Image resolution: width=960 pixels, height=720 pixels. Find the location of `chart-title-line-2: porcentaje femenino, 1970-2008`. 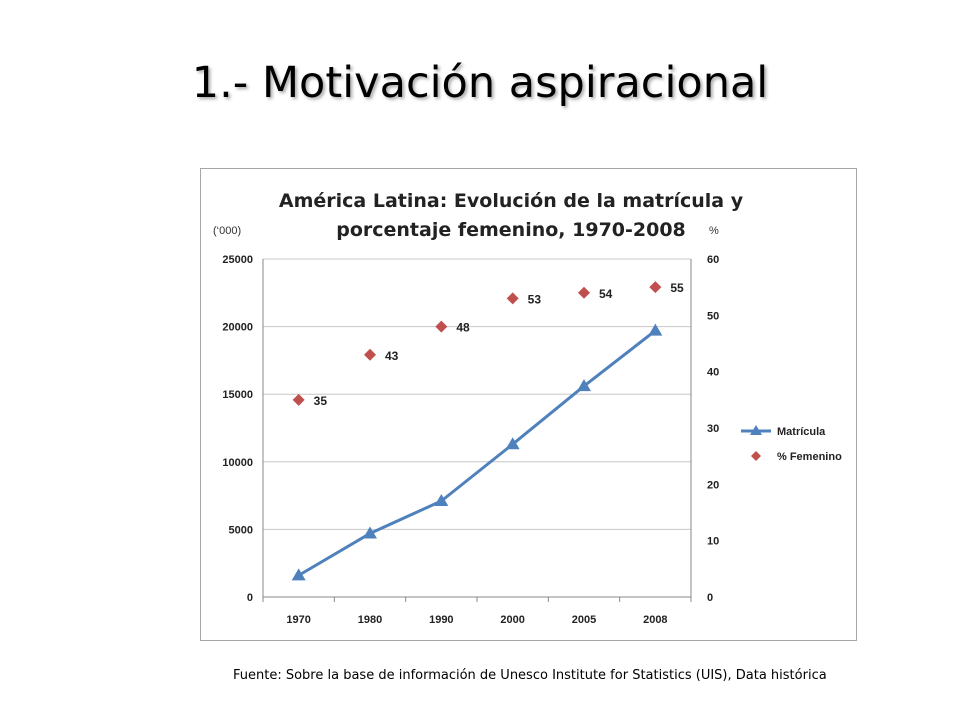

chart-title-line-2: porcentaje femenino, 1970-2008 is located at coordinates (511, 230).